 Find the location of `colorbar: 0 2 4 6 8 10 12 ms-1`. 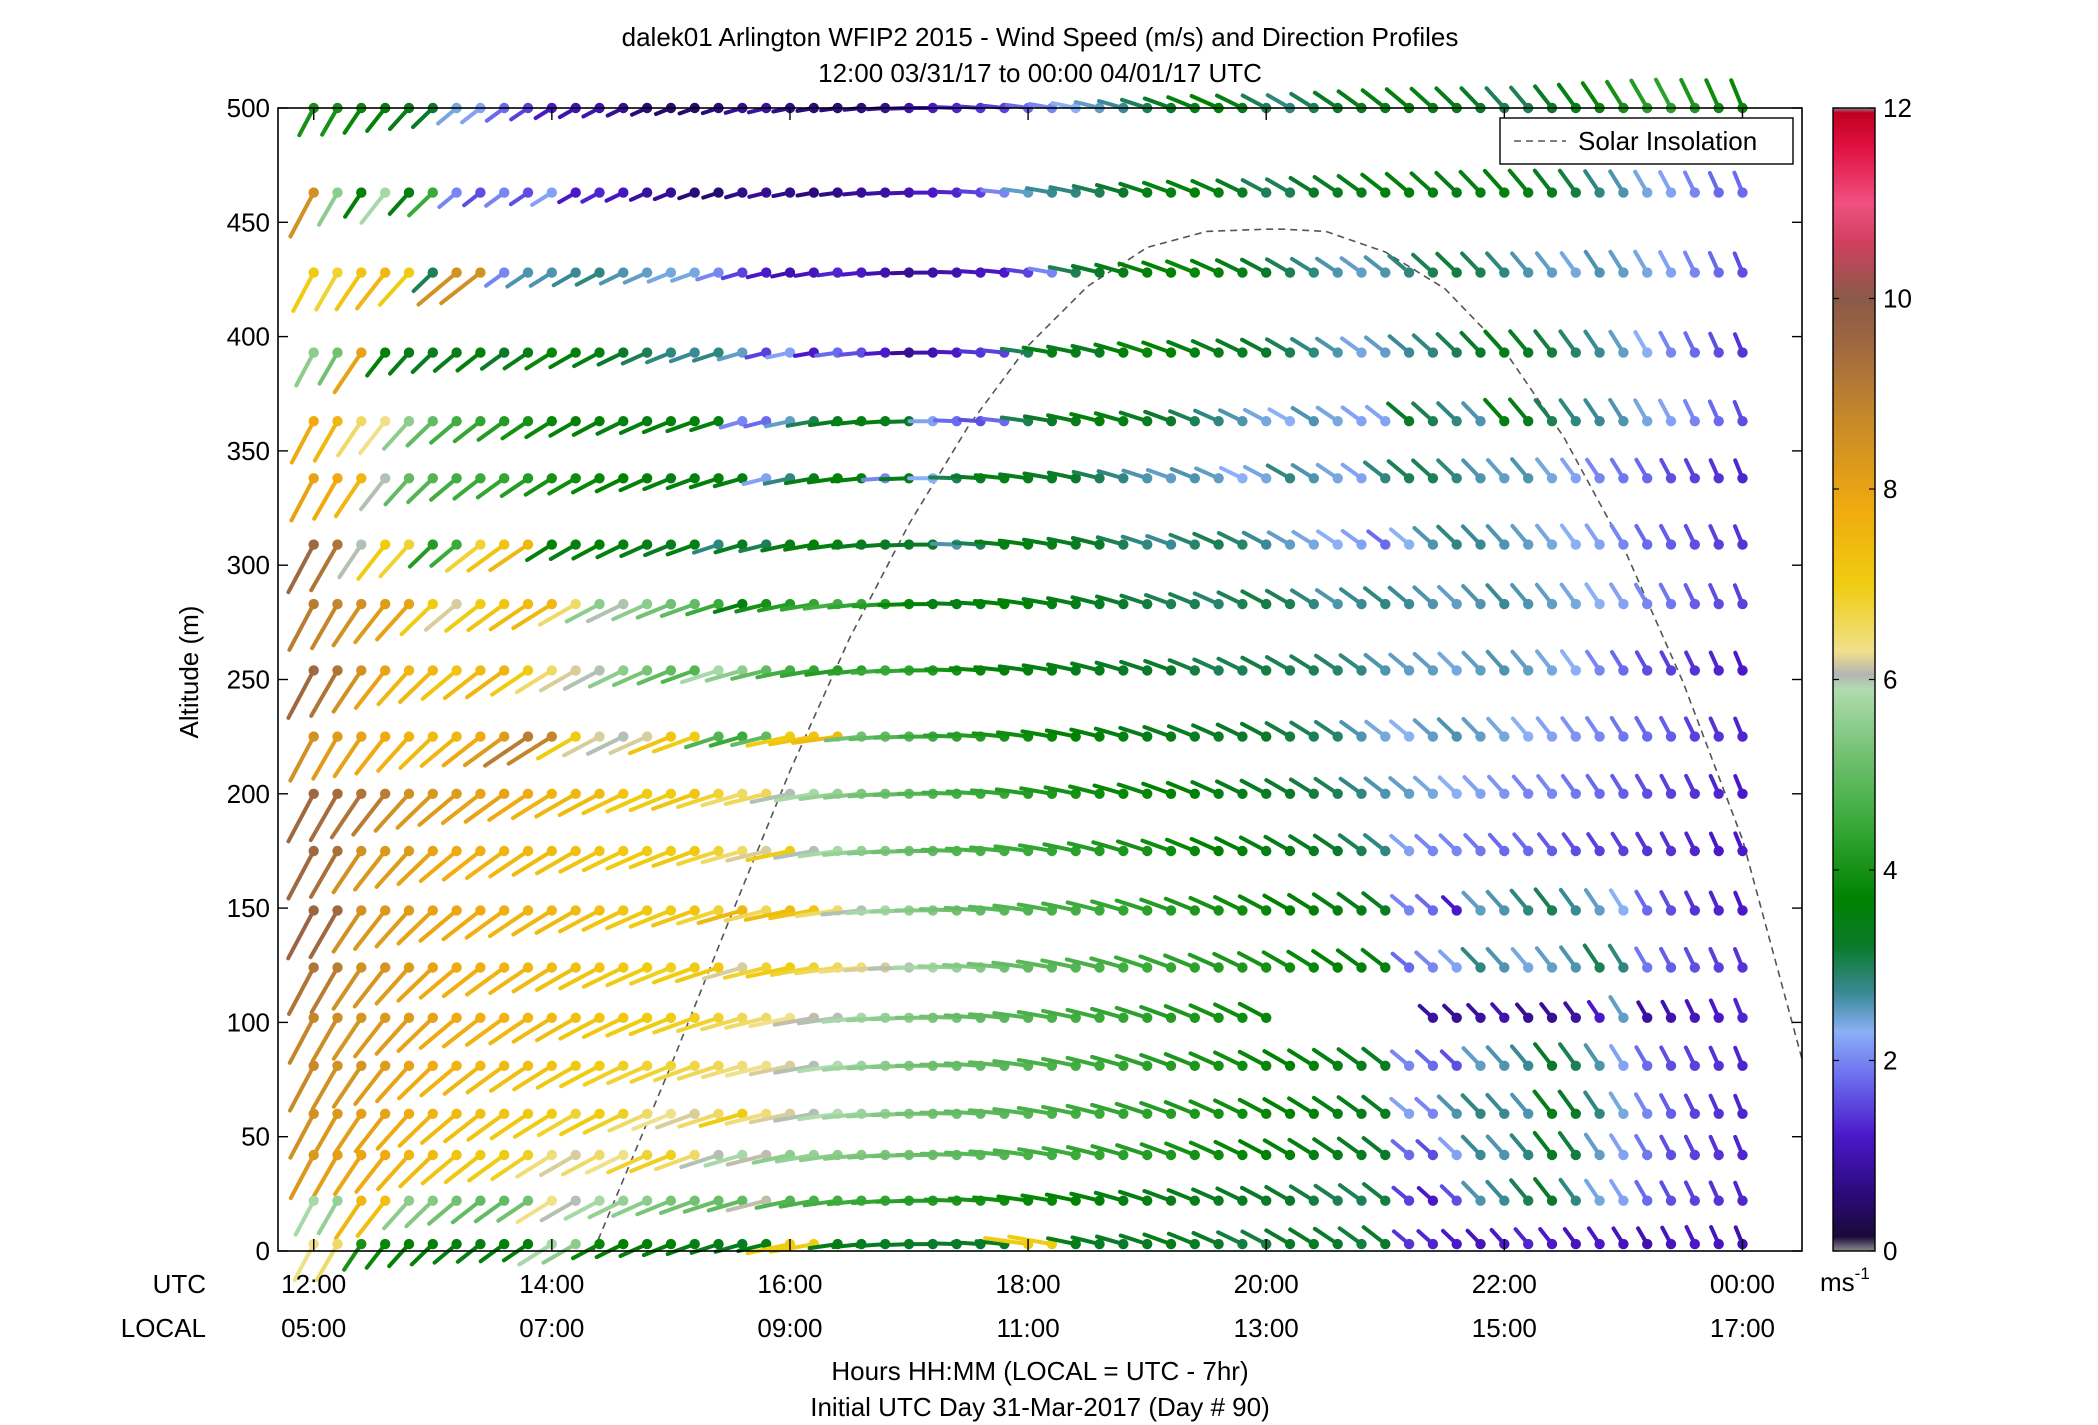

colorbar: 0 2 4 6 8 10 12 ms-1 is located at coordinates (1866, 695).